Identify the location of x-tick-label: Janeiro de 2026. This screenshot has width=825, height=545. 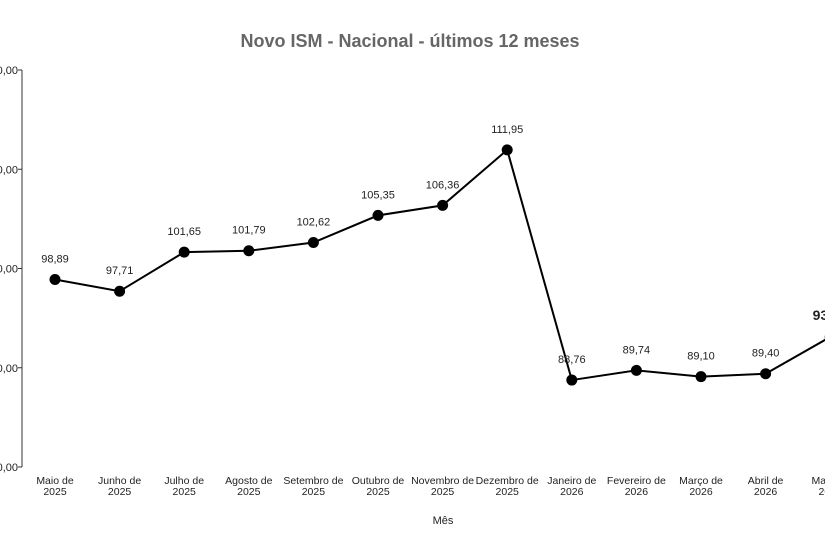
(571, 486).